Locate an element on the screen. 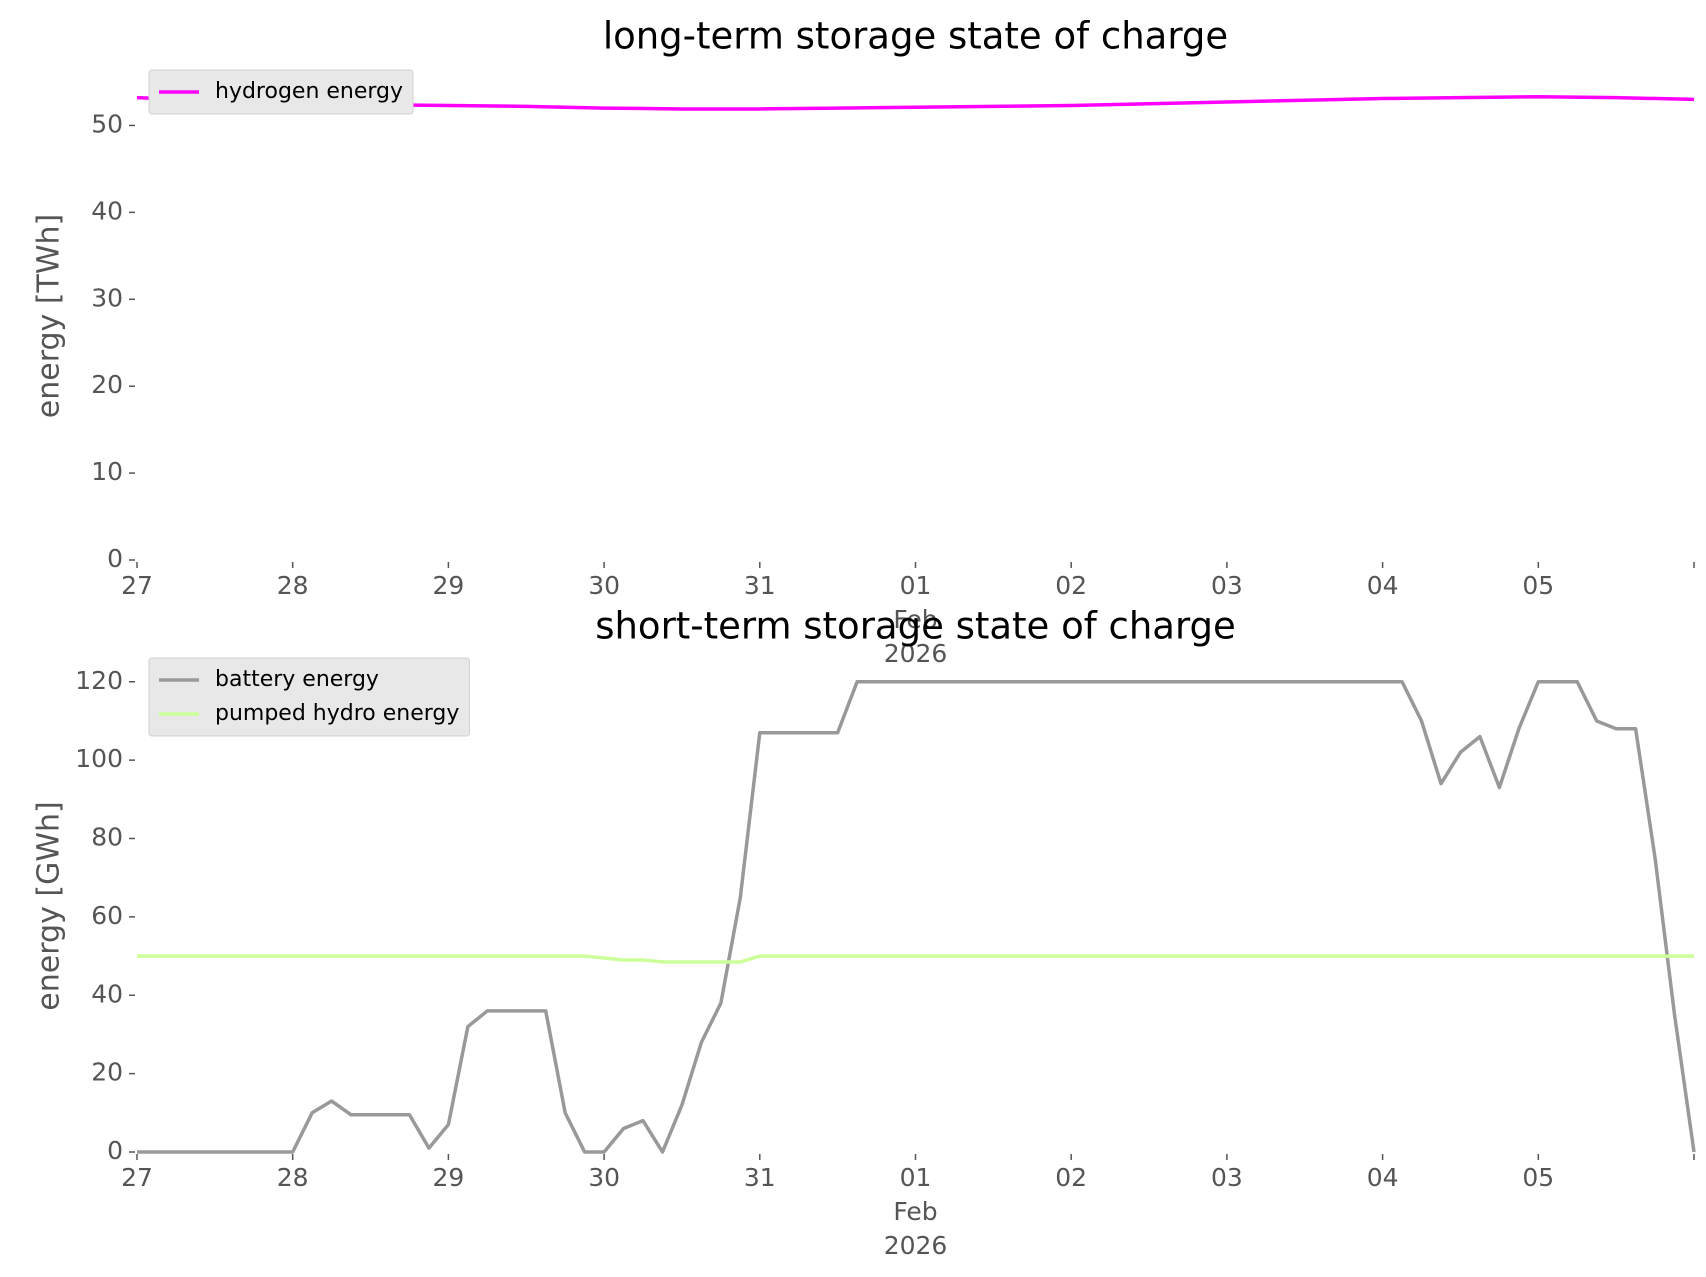 The width and height of the screenshot is (1706, 1277). legend-label: pumped hydro energy is located at coordinates (337, 713).